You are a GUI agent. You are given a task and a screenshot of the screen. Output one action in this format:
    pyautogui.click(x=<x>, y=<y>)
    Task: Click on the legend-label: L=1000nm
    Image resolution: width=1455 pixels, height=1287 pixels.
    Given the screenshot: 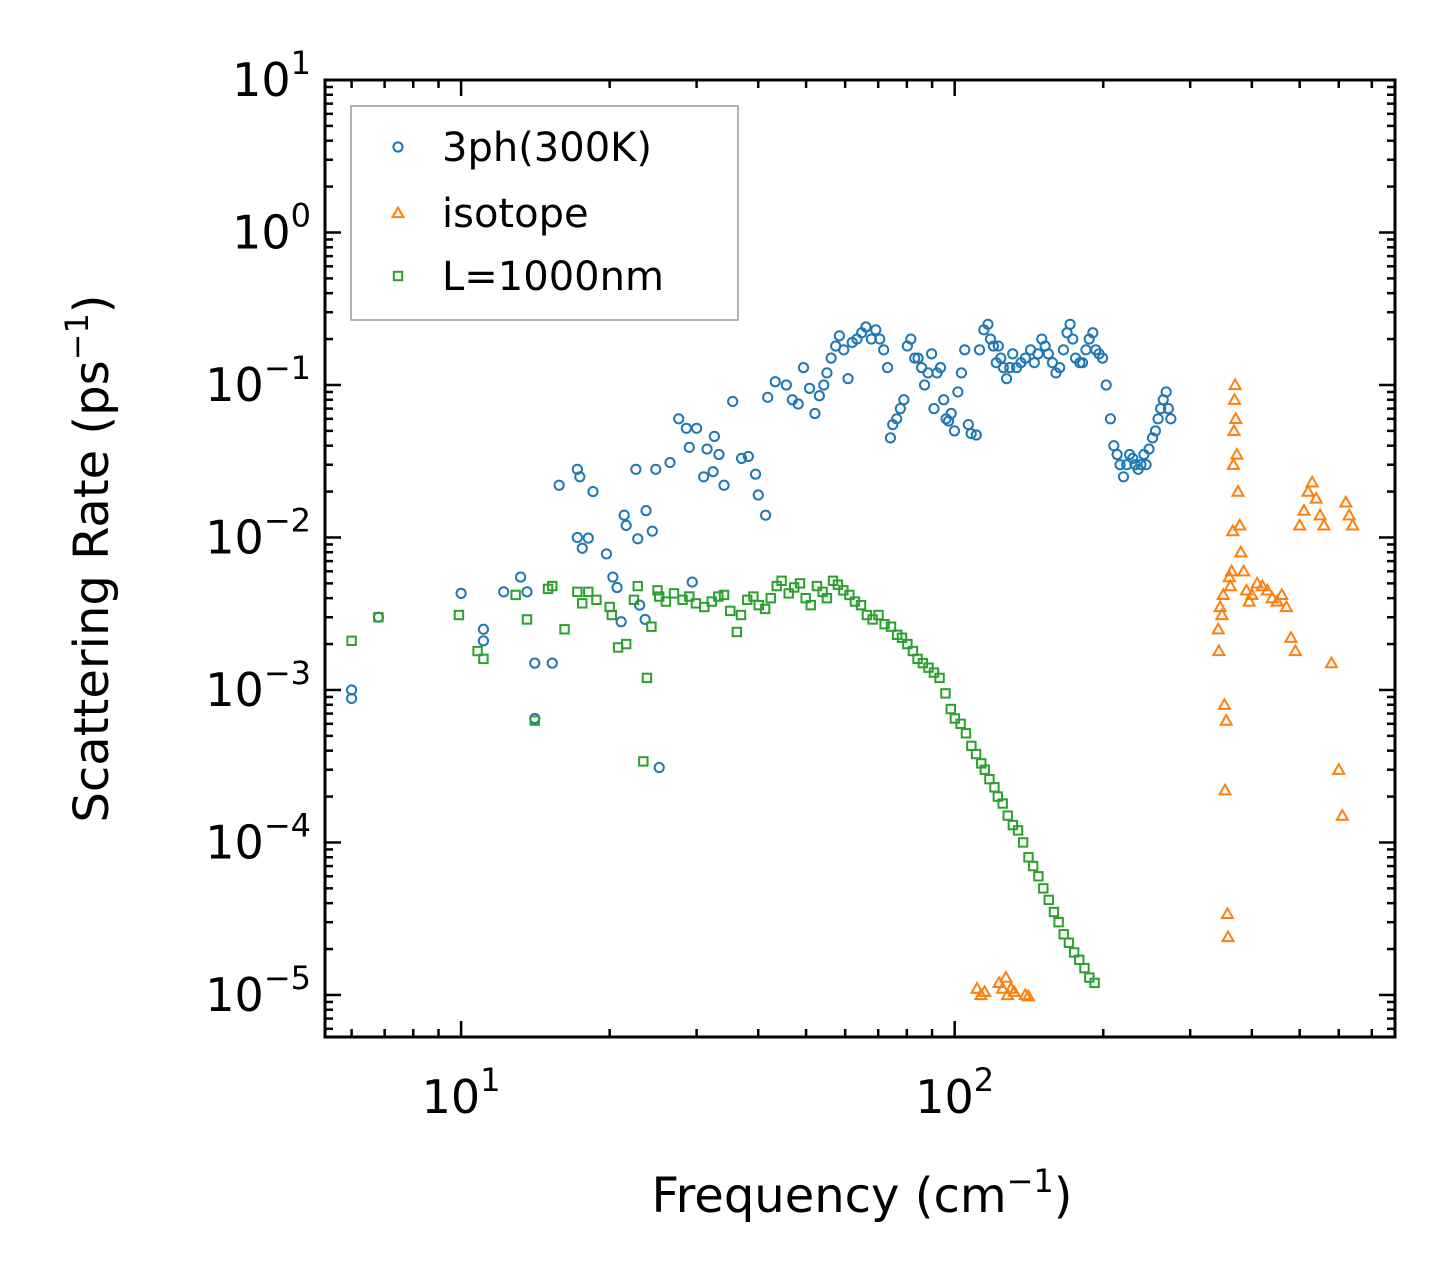 What is the action you would take?
    pyautogui.click(x=553, y=277)
    